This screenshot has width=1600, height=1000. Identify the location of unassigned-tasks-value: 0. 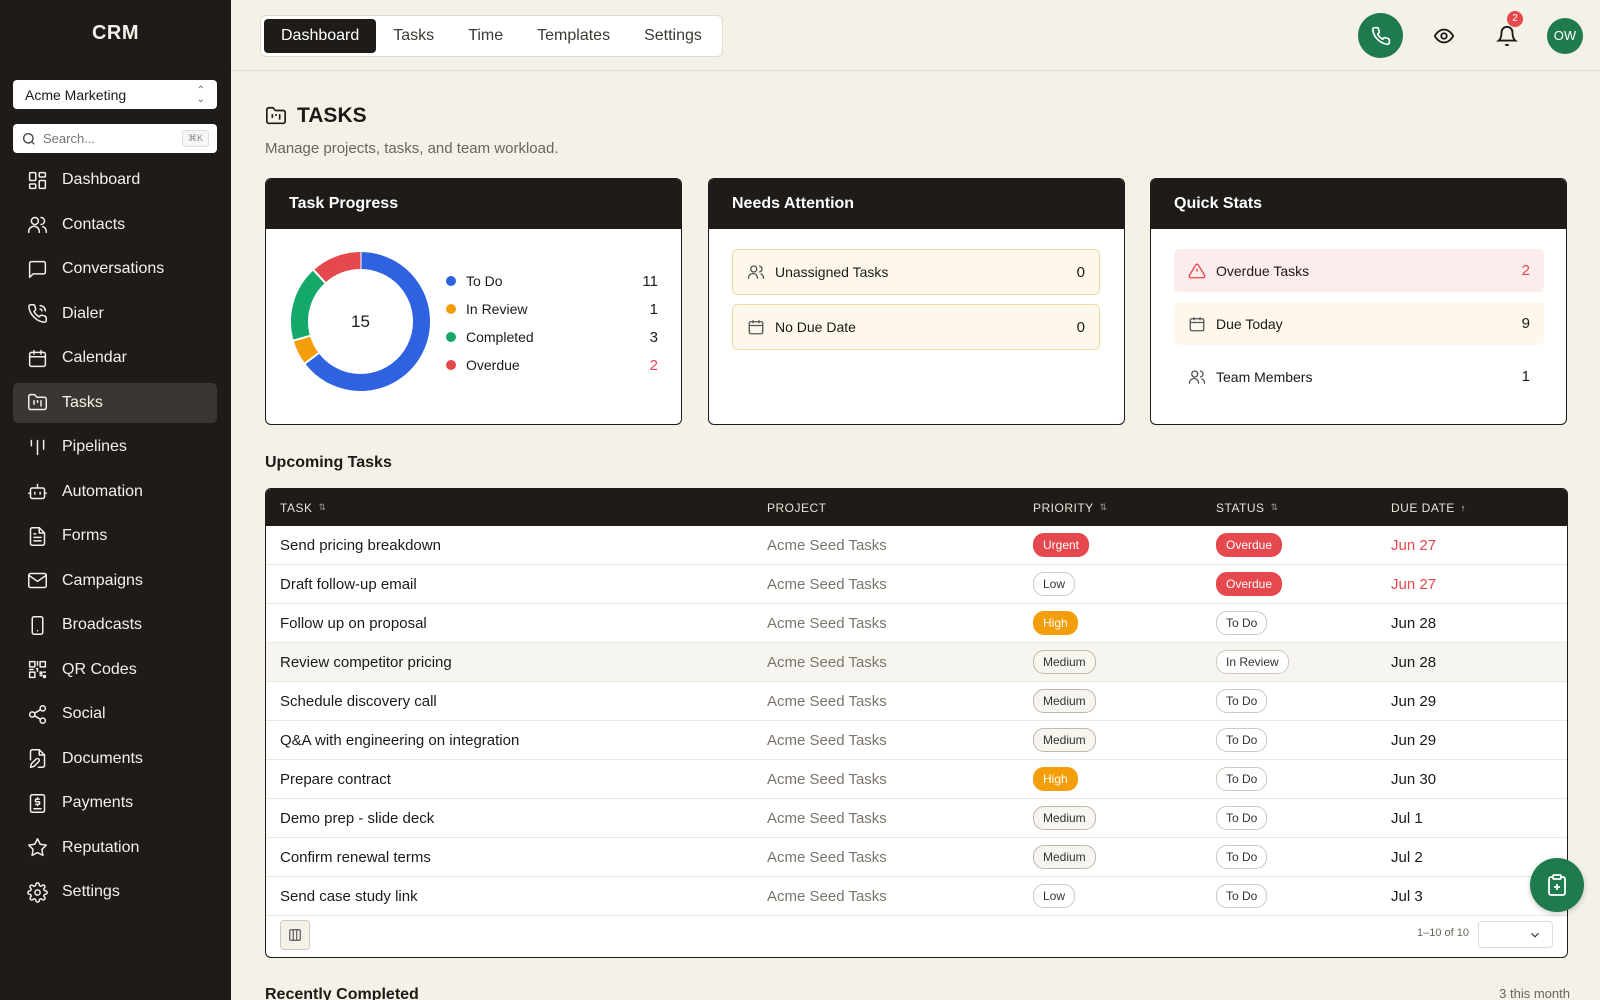
(1080, 272).